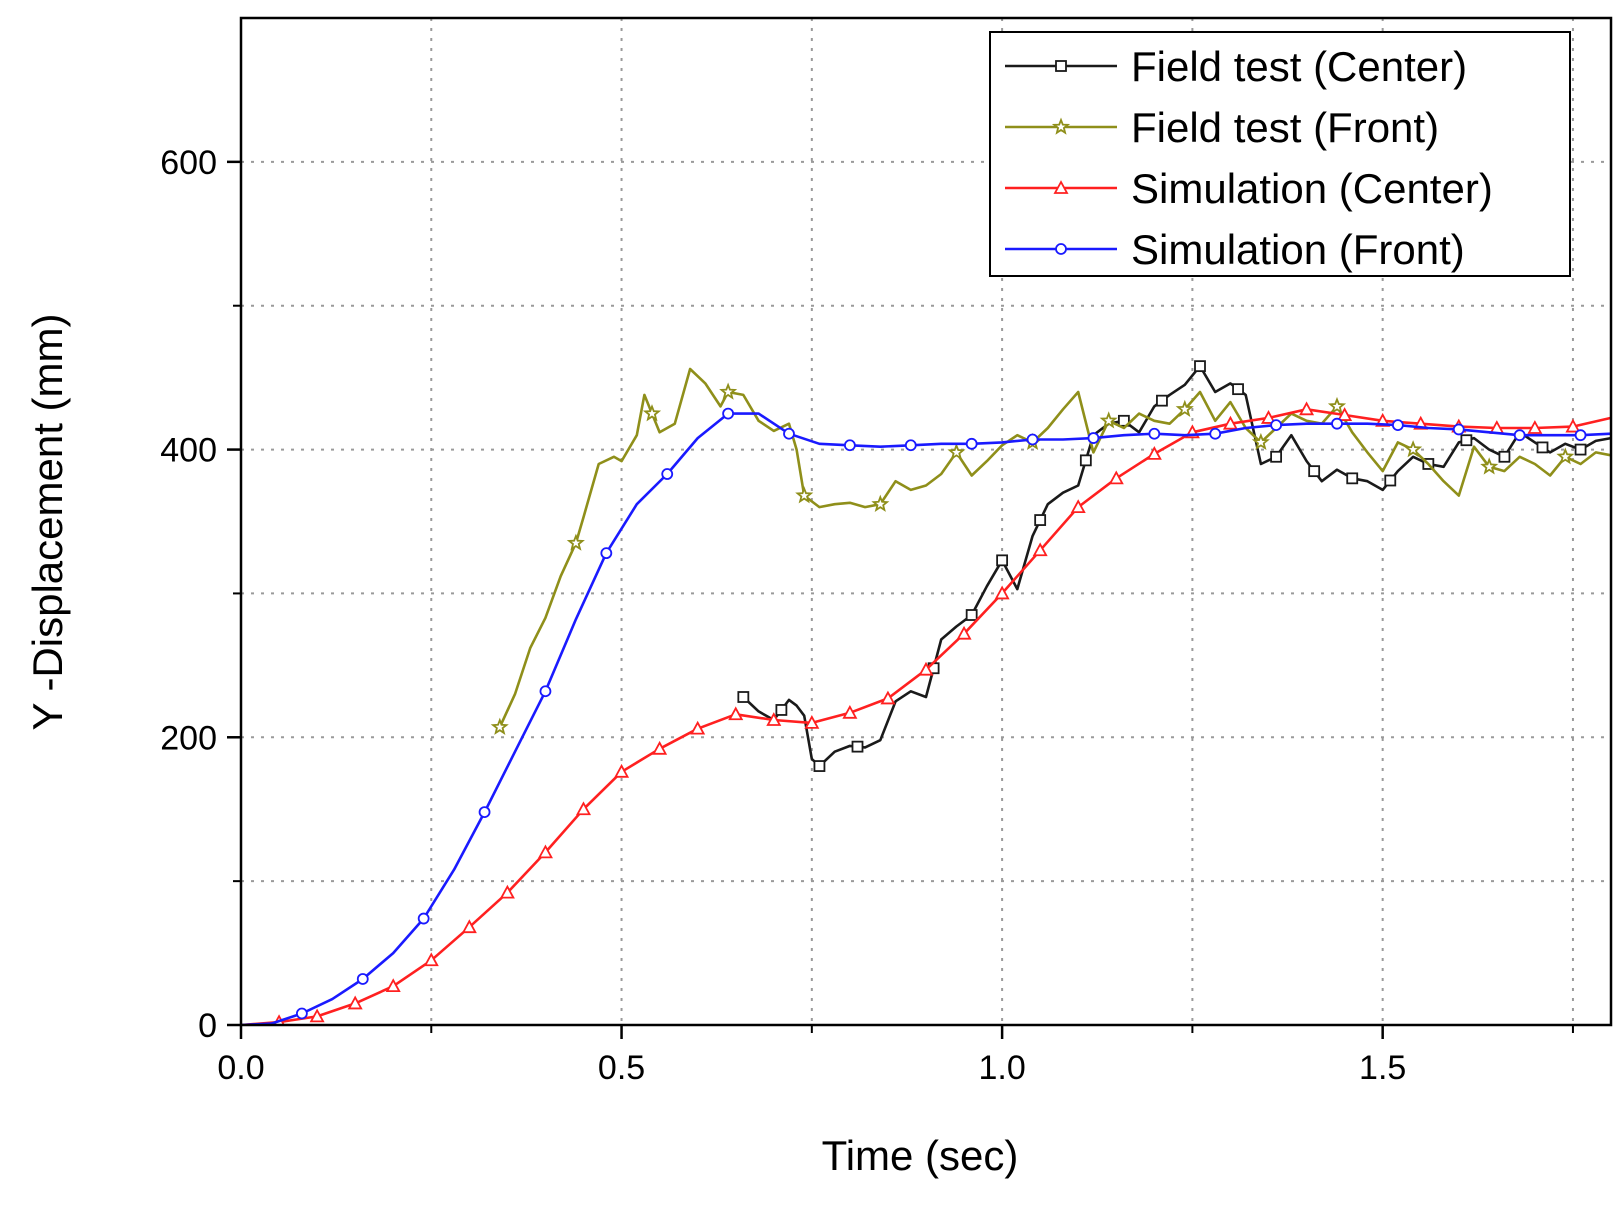 This screenshot has width=1619, height=1206. Describe the element at coordinates (1285, 127) in the screenshot. I see `legend-label: Field test (Front)` at that location.